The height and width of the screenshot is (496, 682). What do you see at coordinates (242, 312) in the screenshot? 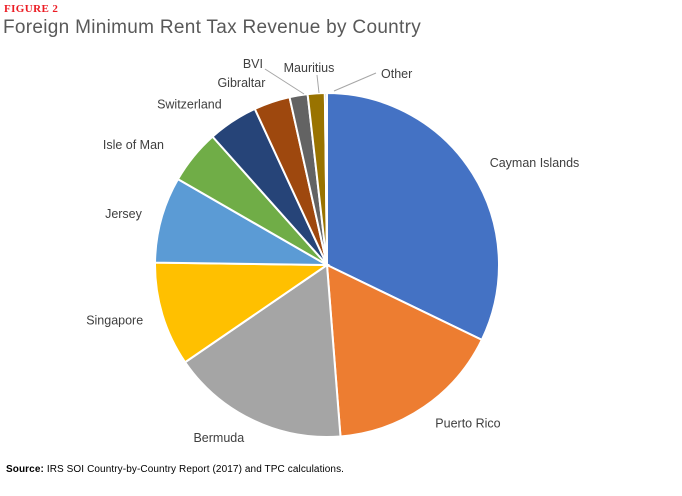
I see `pie-slice-singapore` at bounding box center [242, 312].